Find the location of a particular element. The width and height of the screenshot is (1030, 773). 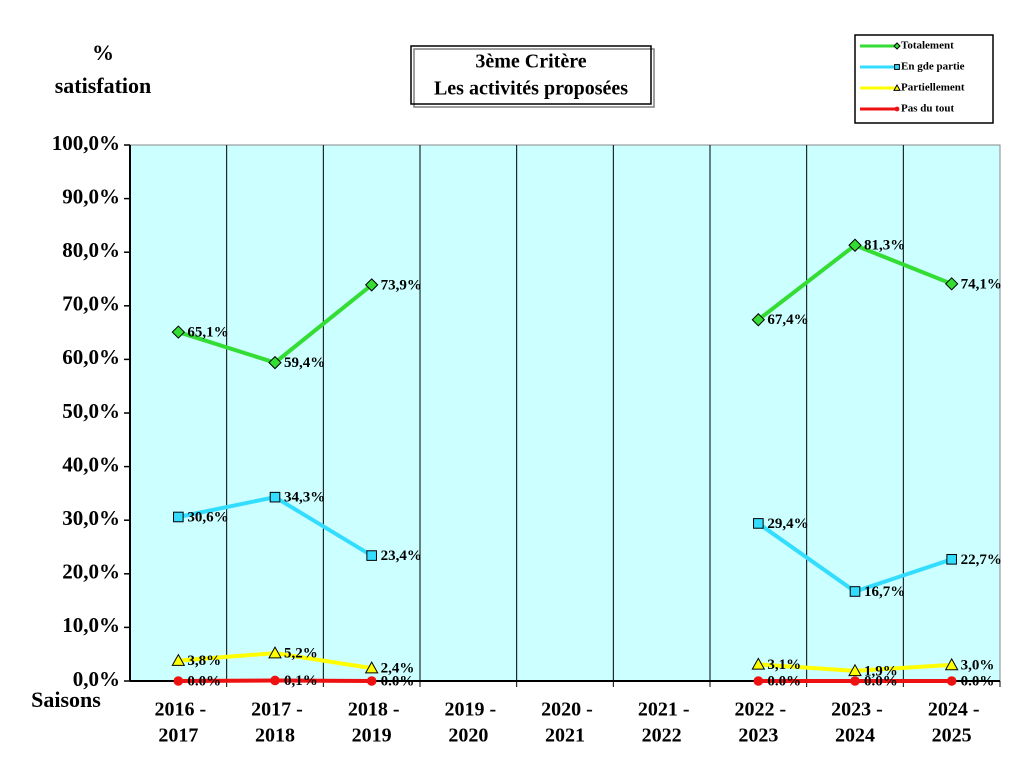

legend-label: Pas du tout is located at coordinates (928, 109).